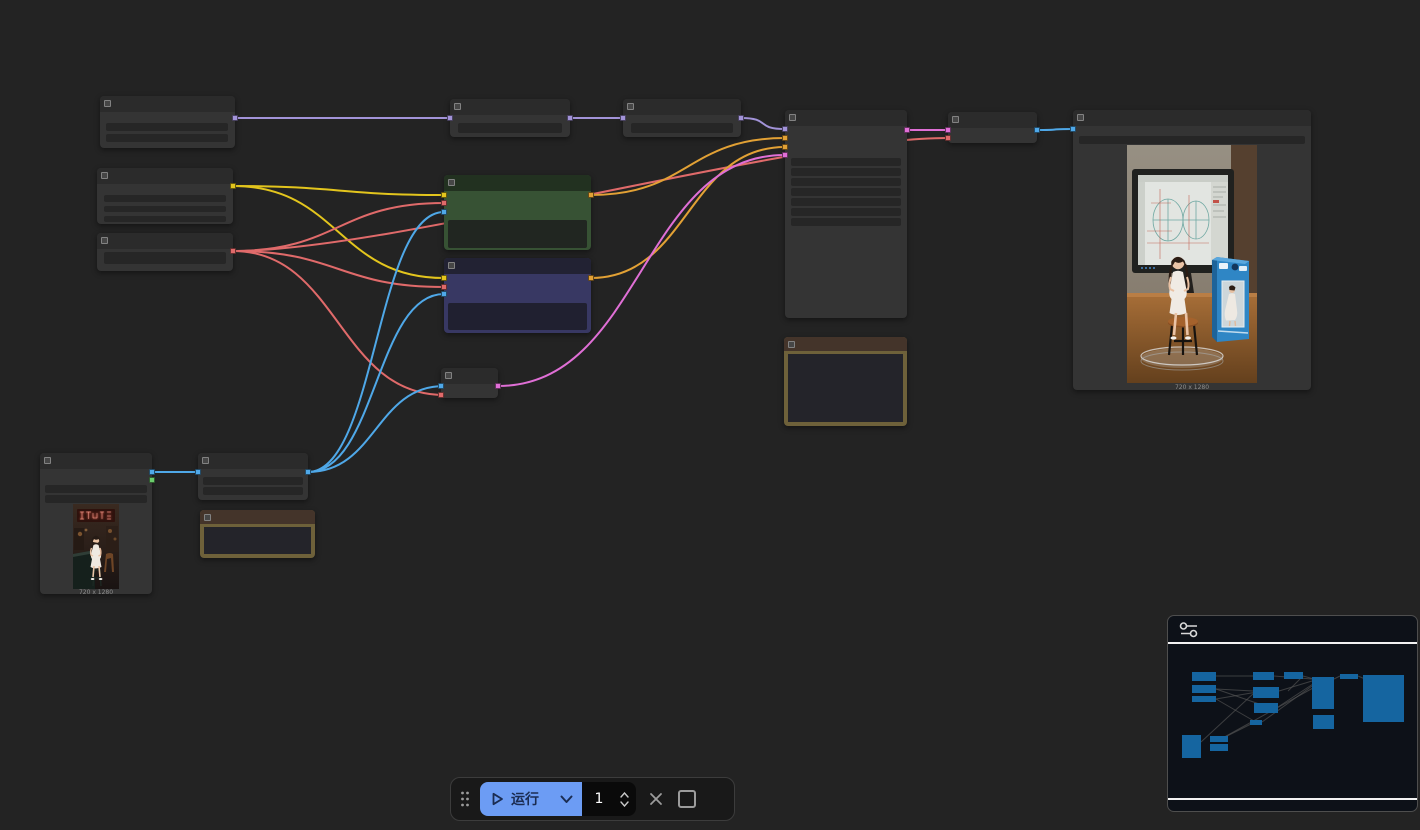 Image resolution: width=1420 pixels, height=830 pixels. I want to click on input-slot-image, so click(1073, 129).